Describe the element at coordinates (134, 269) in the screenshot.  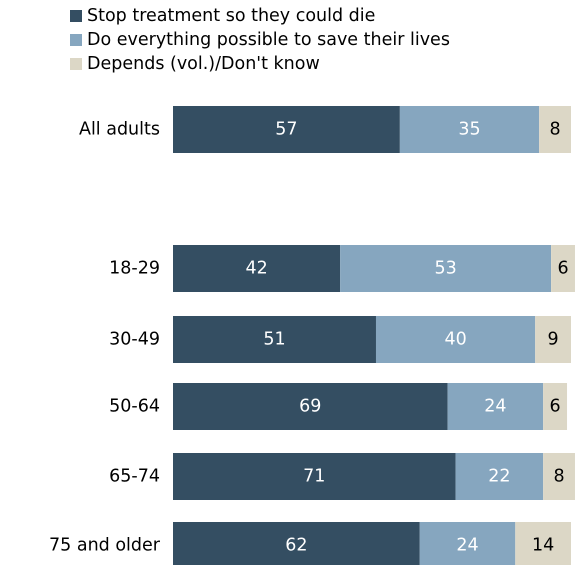
I see `category-label: 18-29` at that location.